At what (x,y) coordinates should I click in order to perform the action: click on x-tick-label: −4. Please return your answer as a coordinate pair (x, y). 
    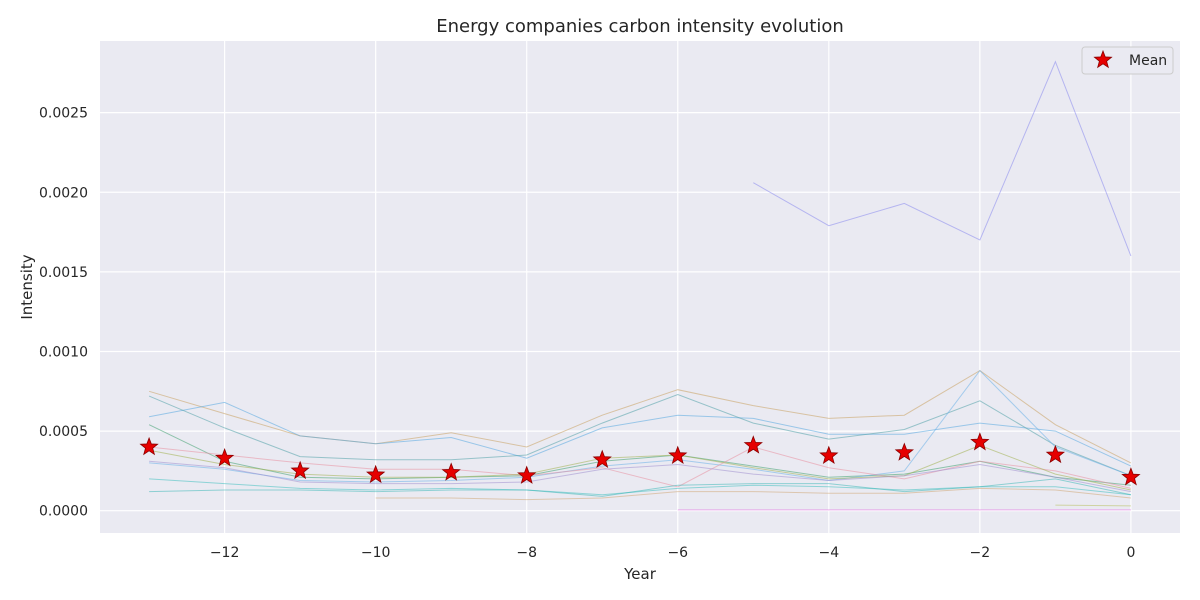
    Looking at the image, I should click on (828, 553).